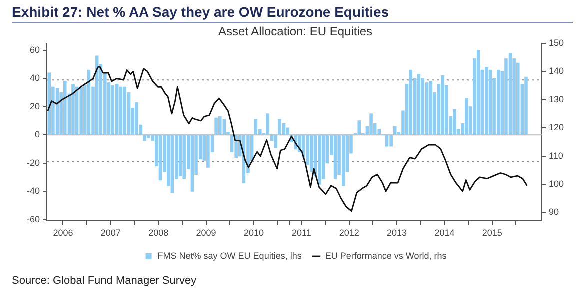 This screenshot has height=302, width=581. I want to click on y2-tick-label: 90, so click(553, 212).